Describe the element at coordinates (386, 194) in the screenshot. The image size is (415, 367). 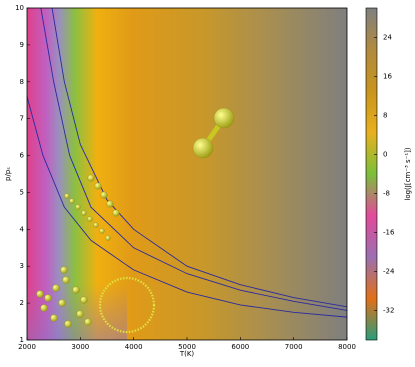
I see `colorbar-tick-label: -8` at that location.